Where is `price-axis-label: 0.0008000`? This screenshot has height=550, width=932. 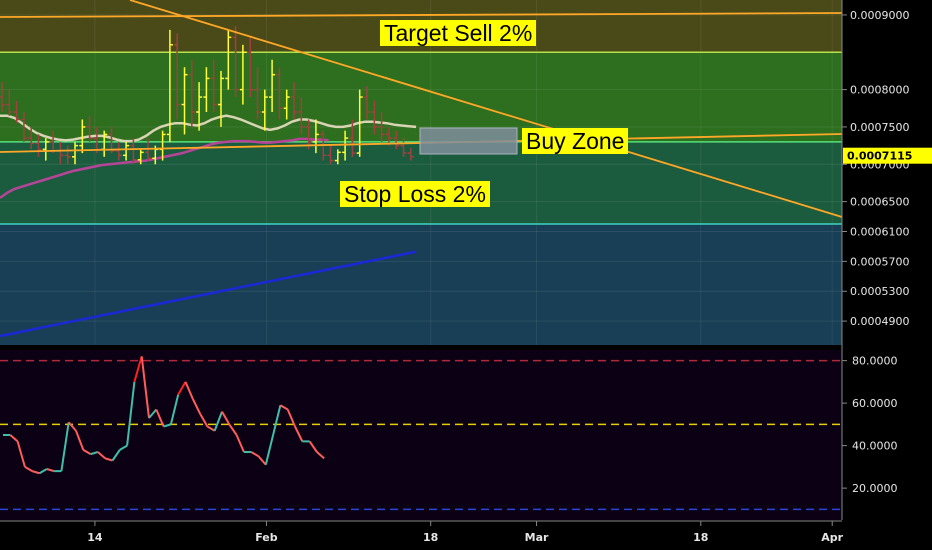
price-axis-label: 0.0008000 is located at coordinates (880, 90).